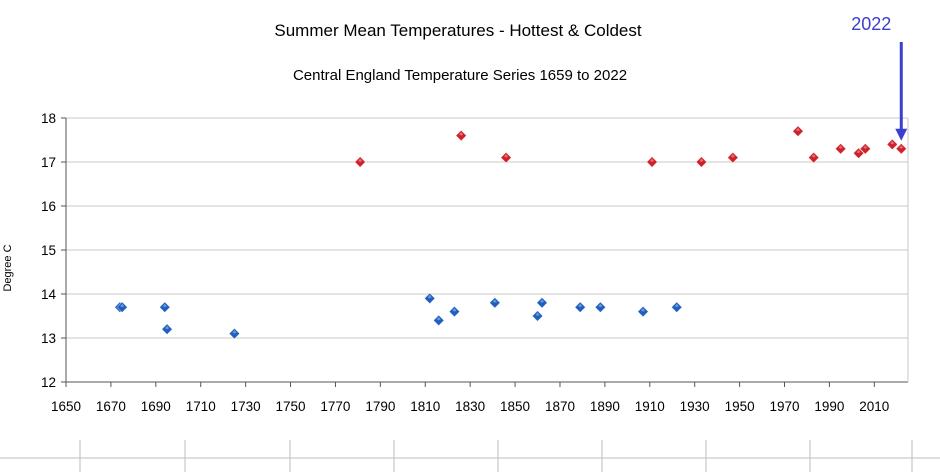  Describe the element at coordinates (740, 406) in the screenshot. I see `x-tick-label: 1950` at that location.